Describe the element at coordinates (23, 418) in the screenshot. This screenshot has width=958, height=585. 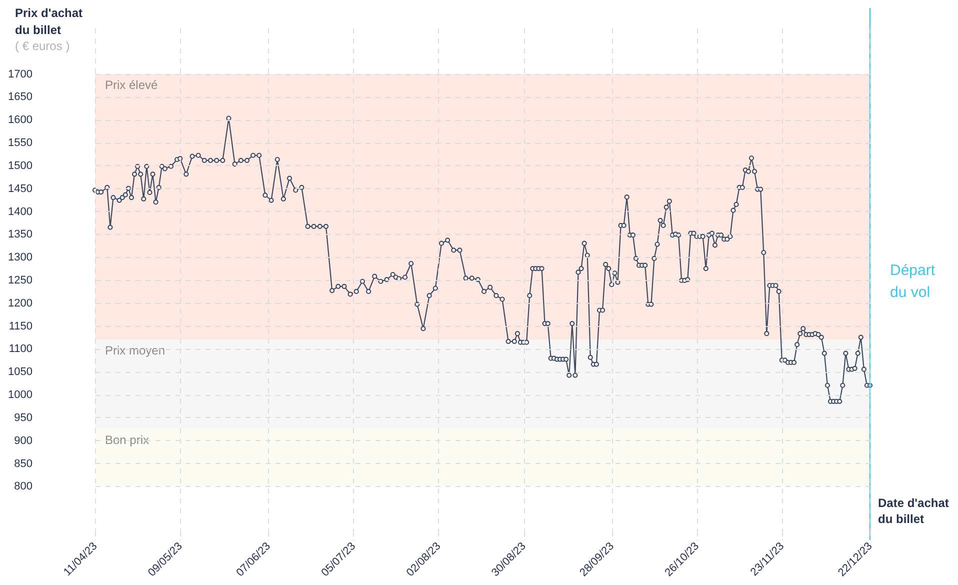
I see `y-tick-label: 950` at that location.